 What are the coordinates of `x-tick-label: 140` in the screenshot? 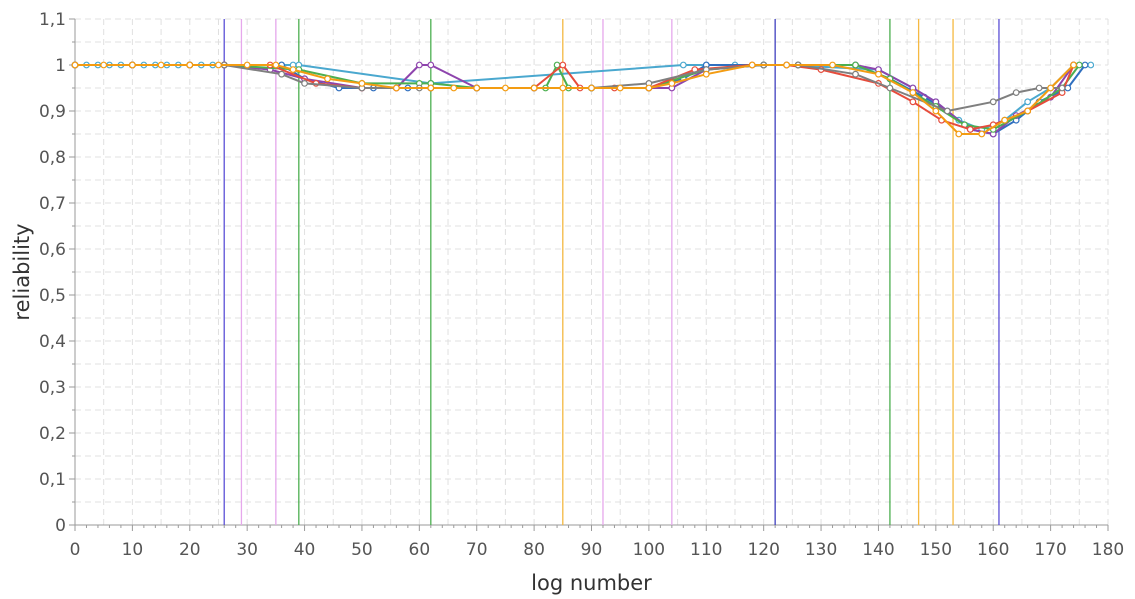 It's located at (878, 550).